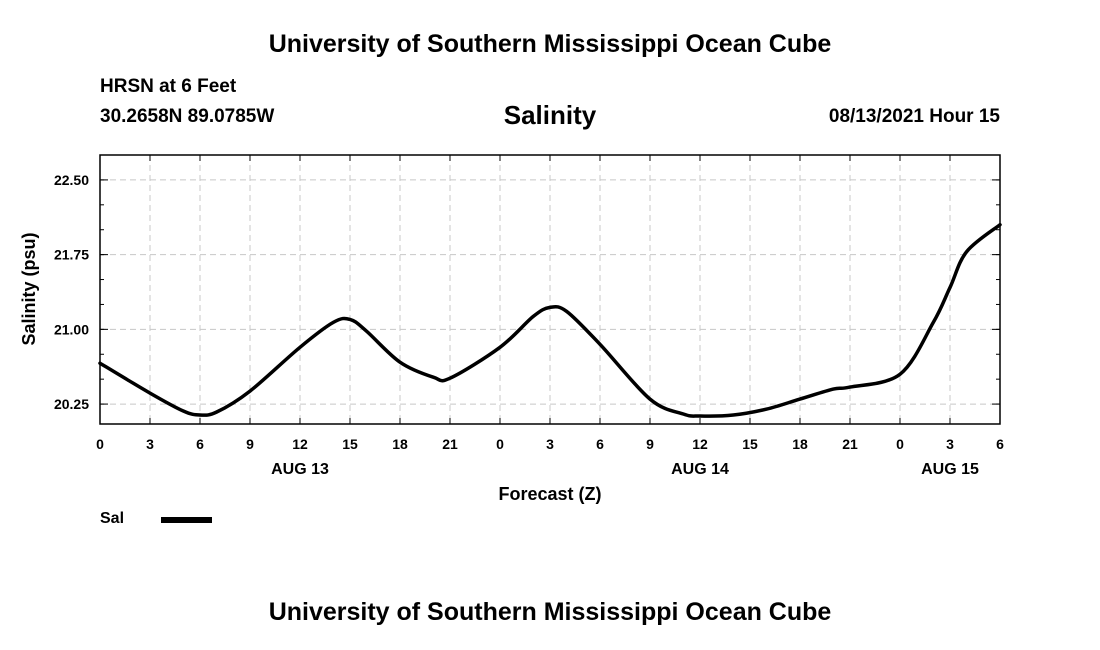 Image resolution: width=1100 pixels, height=650 pixels. I want to click on day-label: AUG 13, so click(300, 469).